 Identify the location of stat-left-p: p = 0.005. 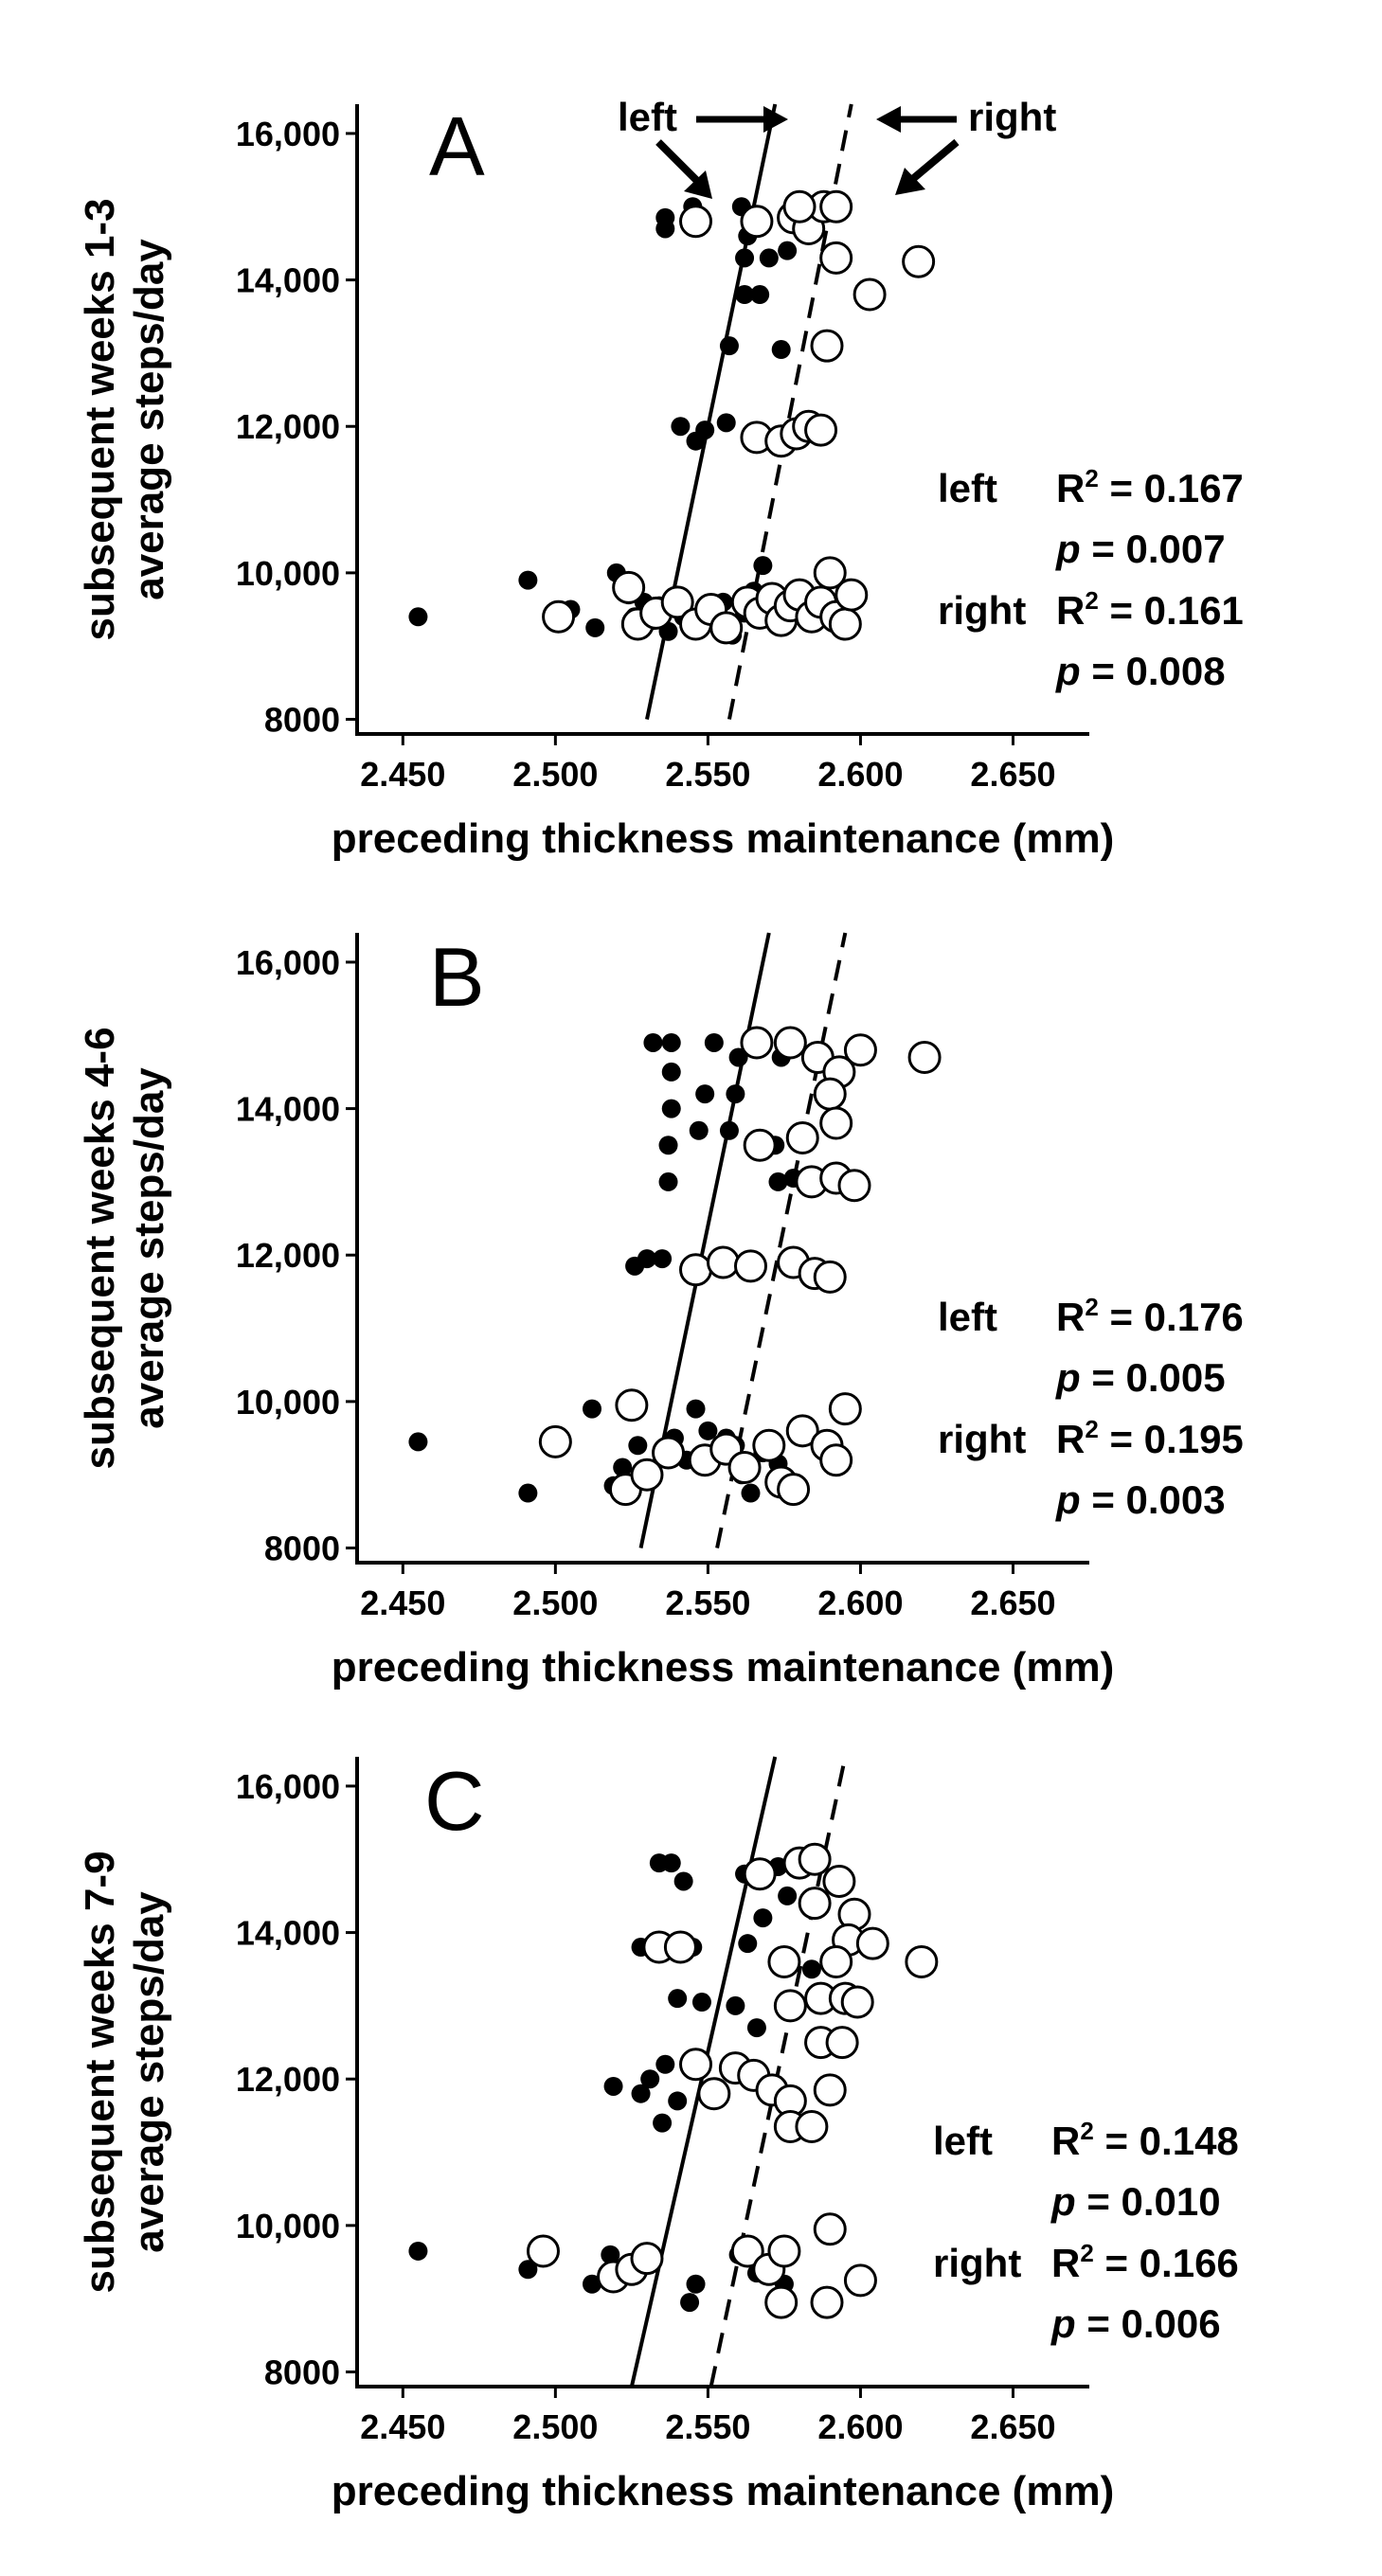
(1140, 1377).